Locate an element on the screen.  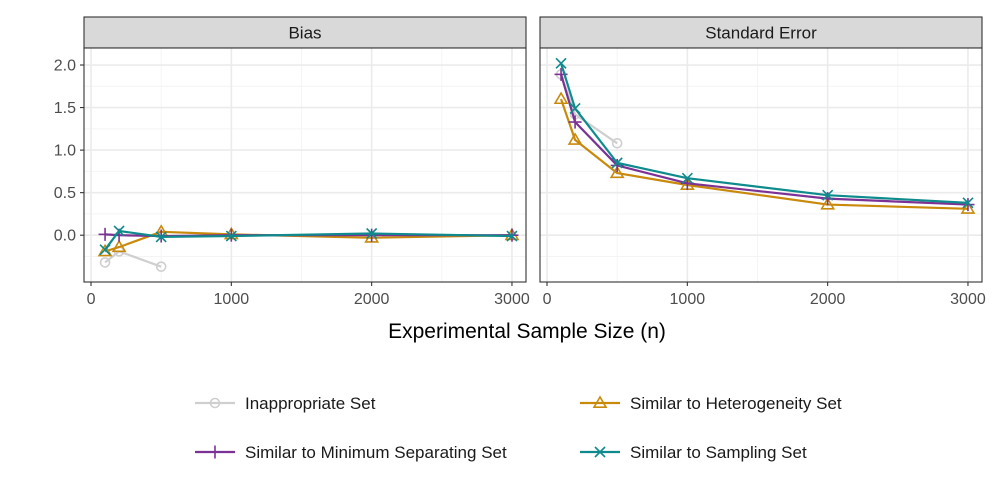
legend-key-inappropriate is located at coordinates (215, 403).